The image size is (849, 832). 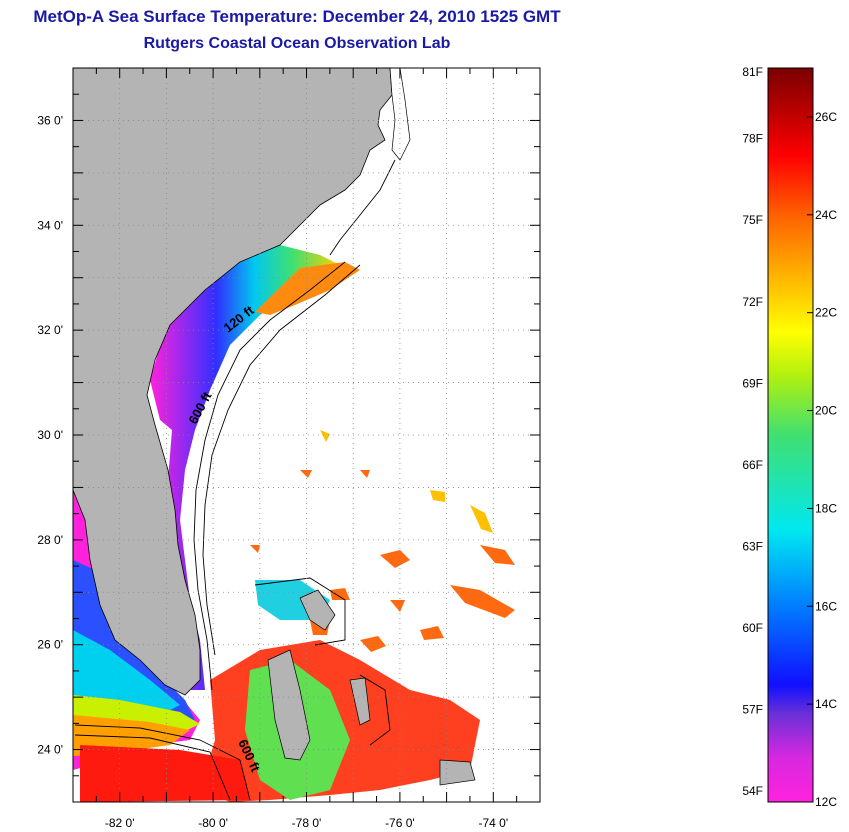 I want to click on colorbar-f-label: 54F, so click(x=752, y=791).